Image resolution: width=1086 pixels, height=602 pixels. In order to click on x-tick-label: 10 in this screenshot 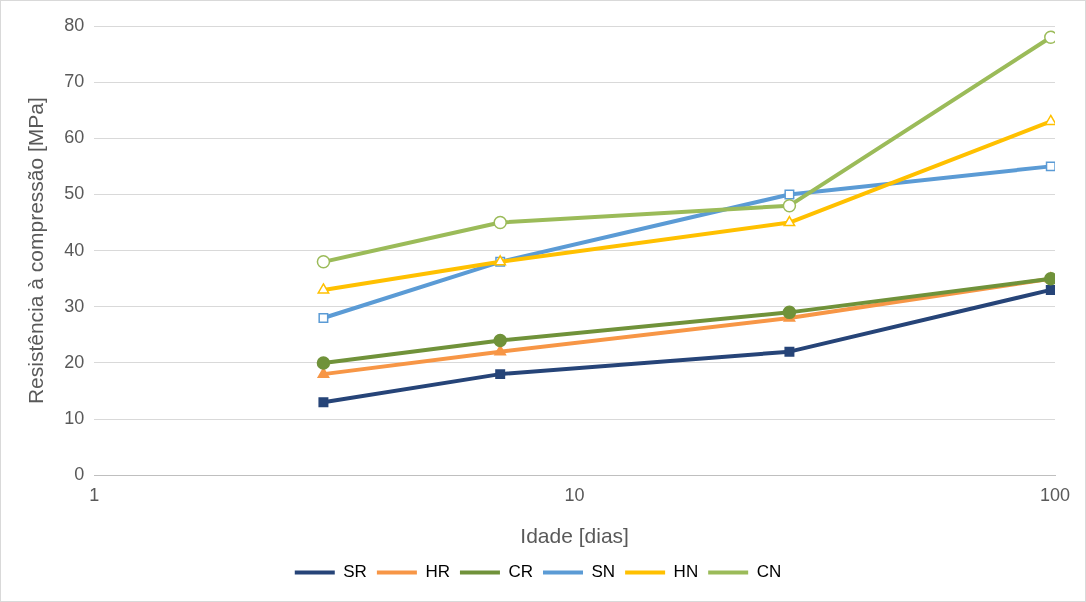, I will do `click(574, 494)`.